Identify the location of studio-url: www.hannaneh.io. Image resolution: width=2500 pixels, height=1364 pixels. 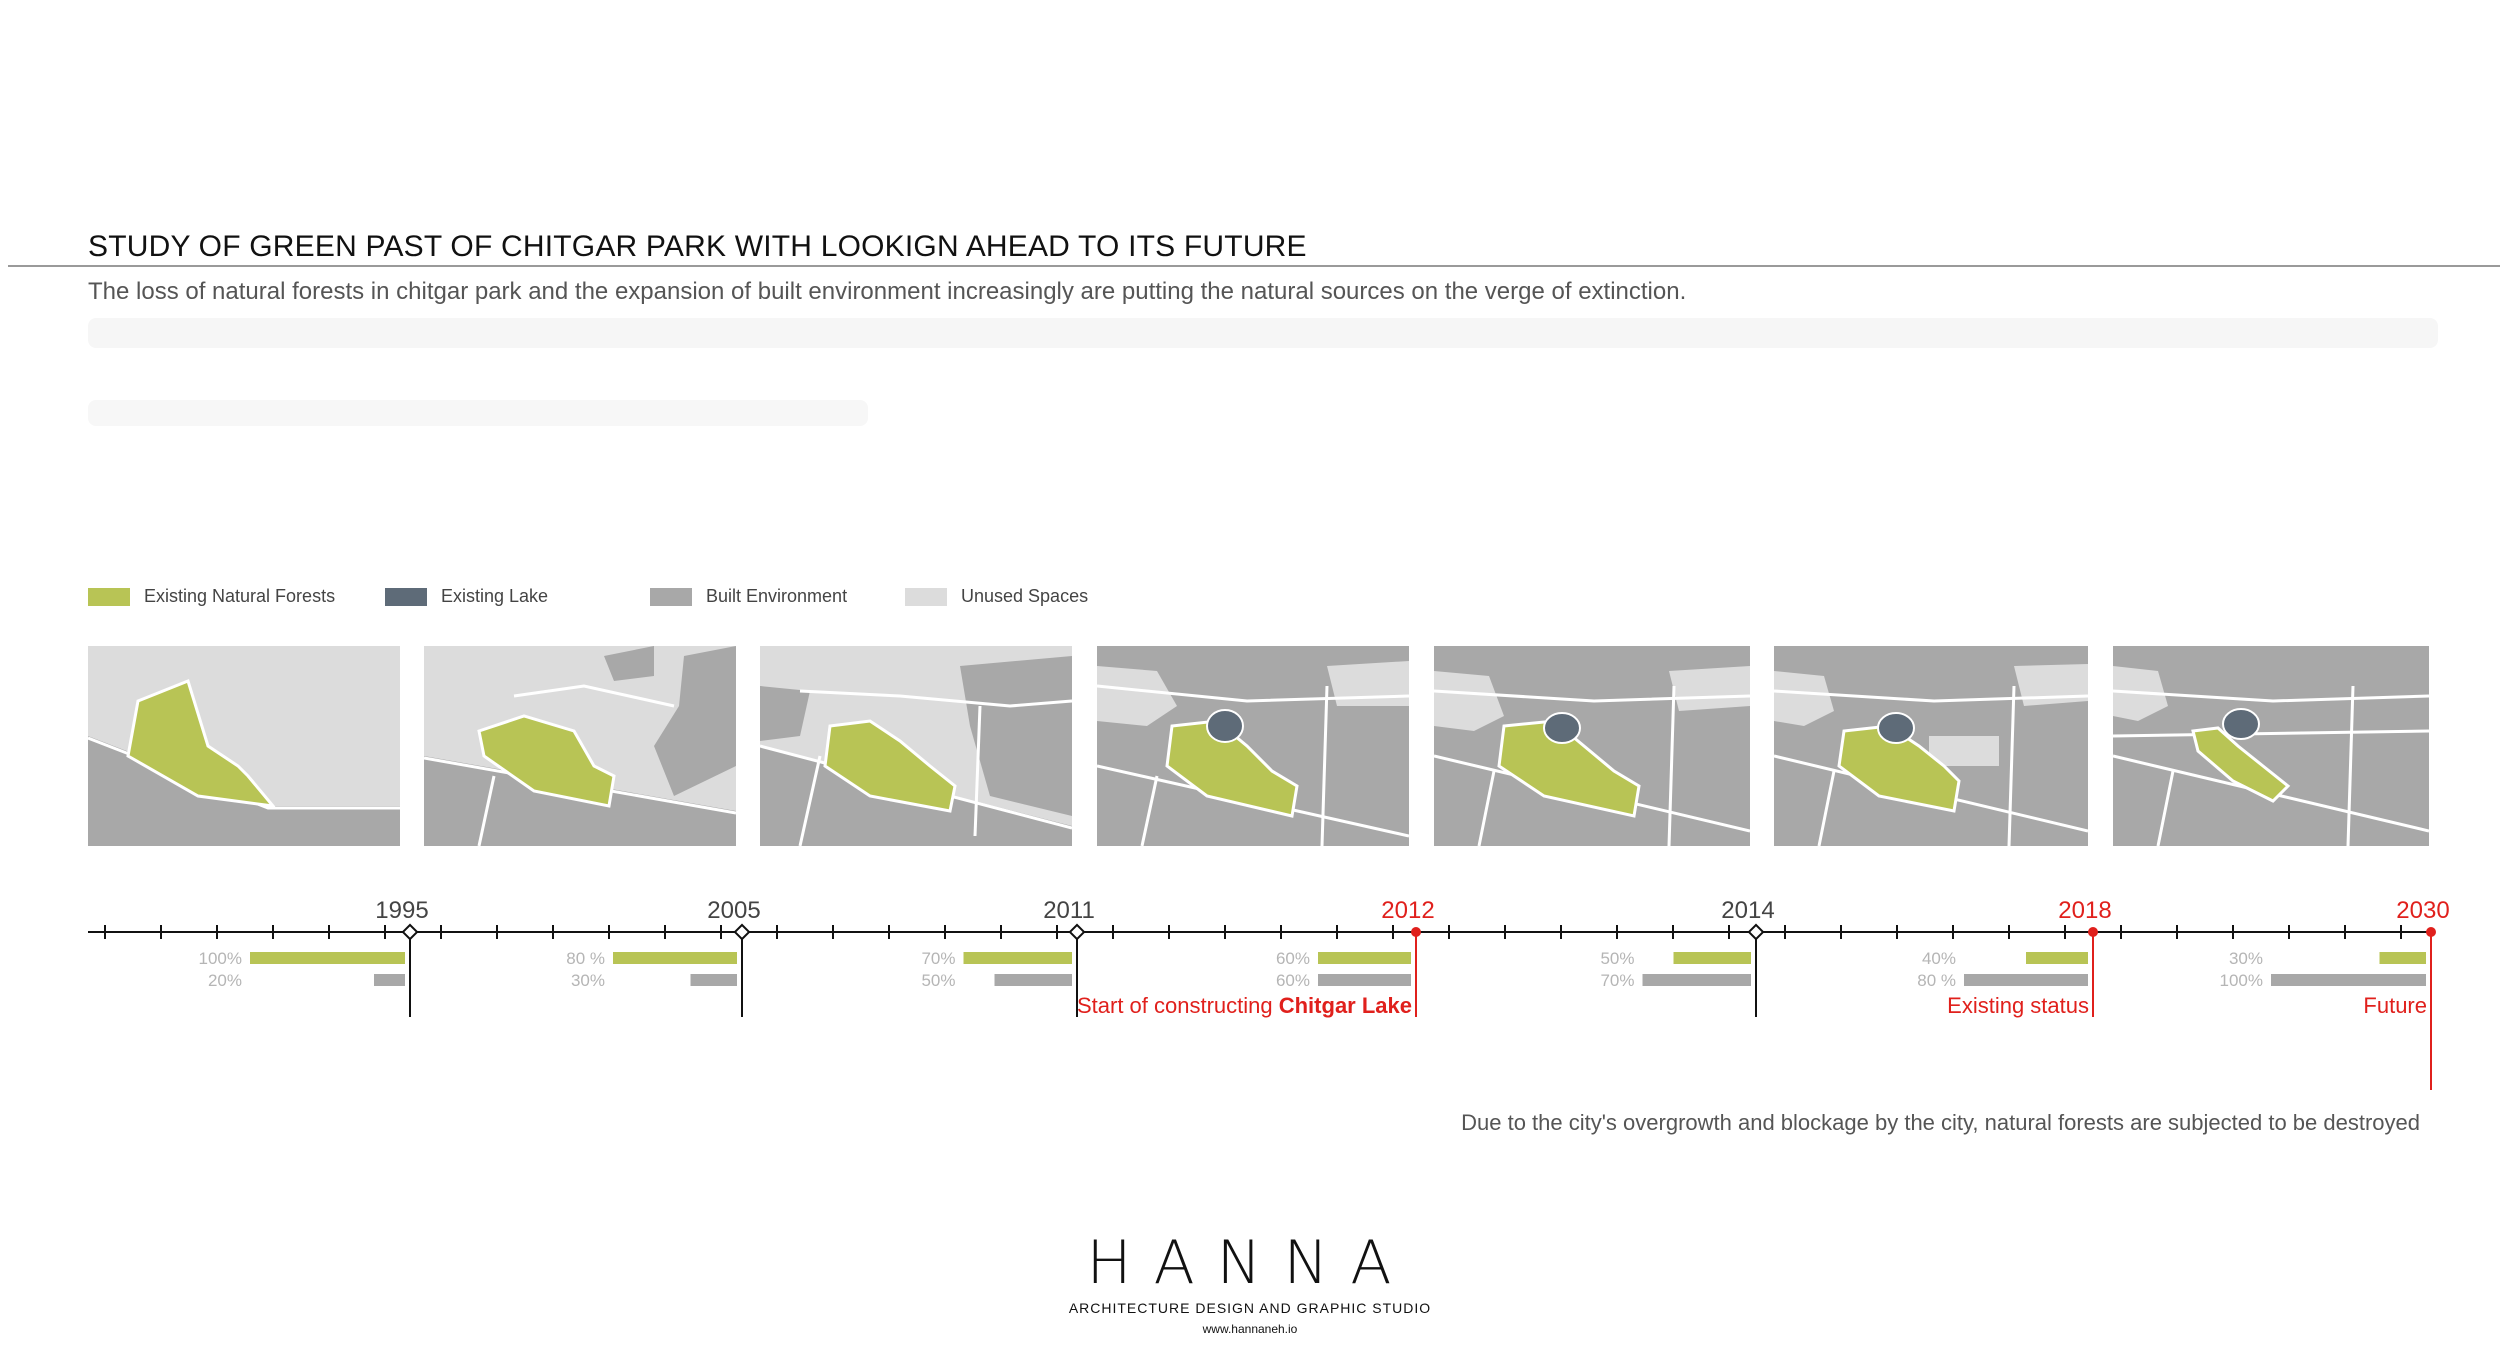
(1250, 1329).